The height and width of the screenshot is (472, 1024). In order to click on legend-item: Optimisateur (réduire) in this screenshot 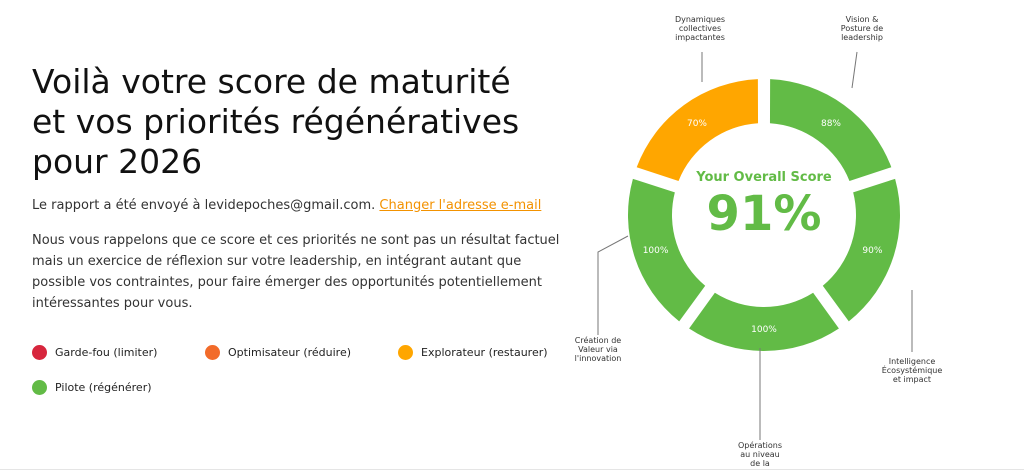, I will do `click(278, 352)`.